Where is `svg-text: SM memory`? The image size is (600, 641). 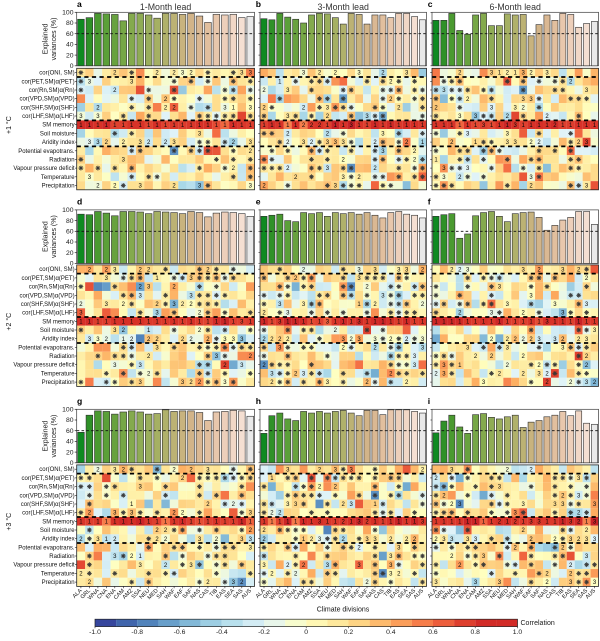 svg-text: SM memory is located at coordinates (58, 522).